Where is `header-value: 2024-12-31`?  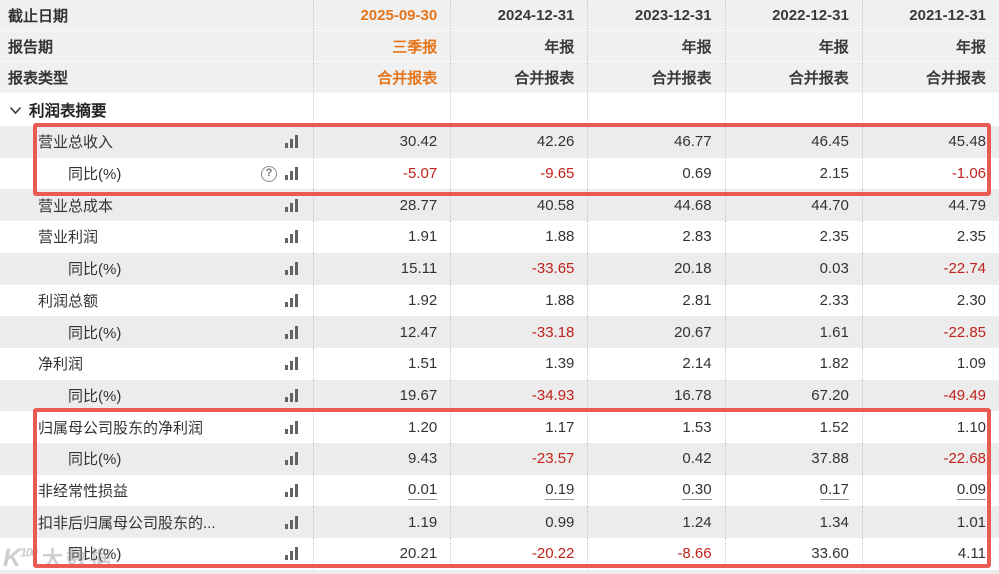 header-value: 2024-12-31 is located at coordinates (536, 15).